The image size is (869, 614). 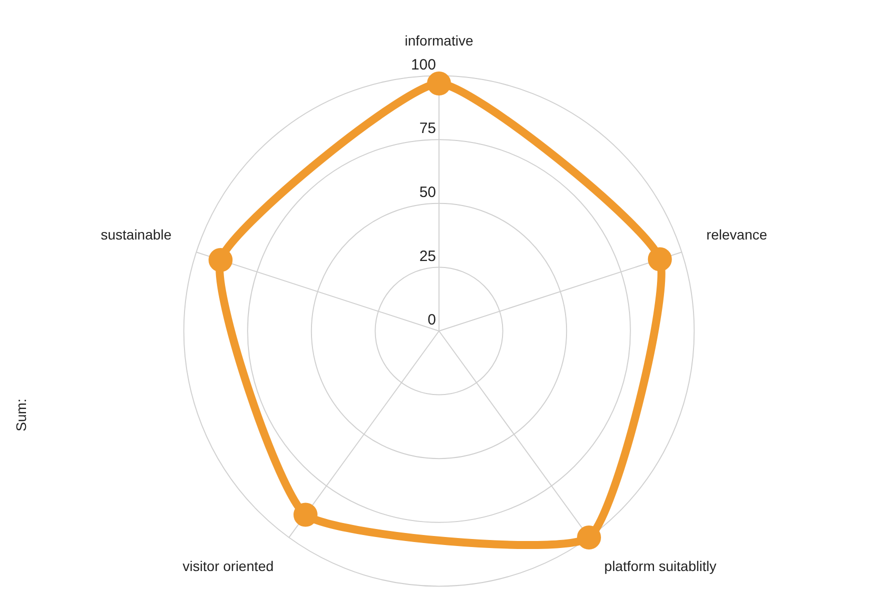 I want to click on spoke-label: visitor oriented, so click(x=228, y=566).